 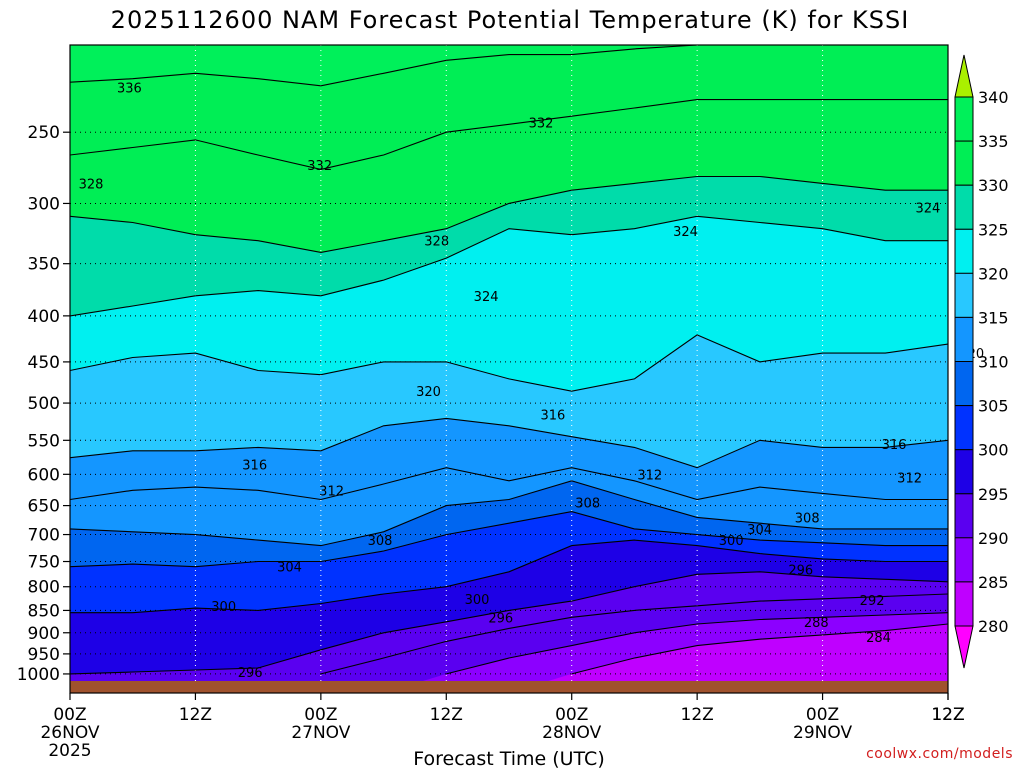 What do you see at coordinates (993, 538) in the screenshot?
I see `colorbar-label: 290` at bounding box center [993, 538].